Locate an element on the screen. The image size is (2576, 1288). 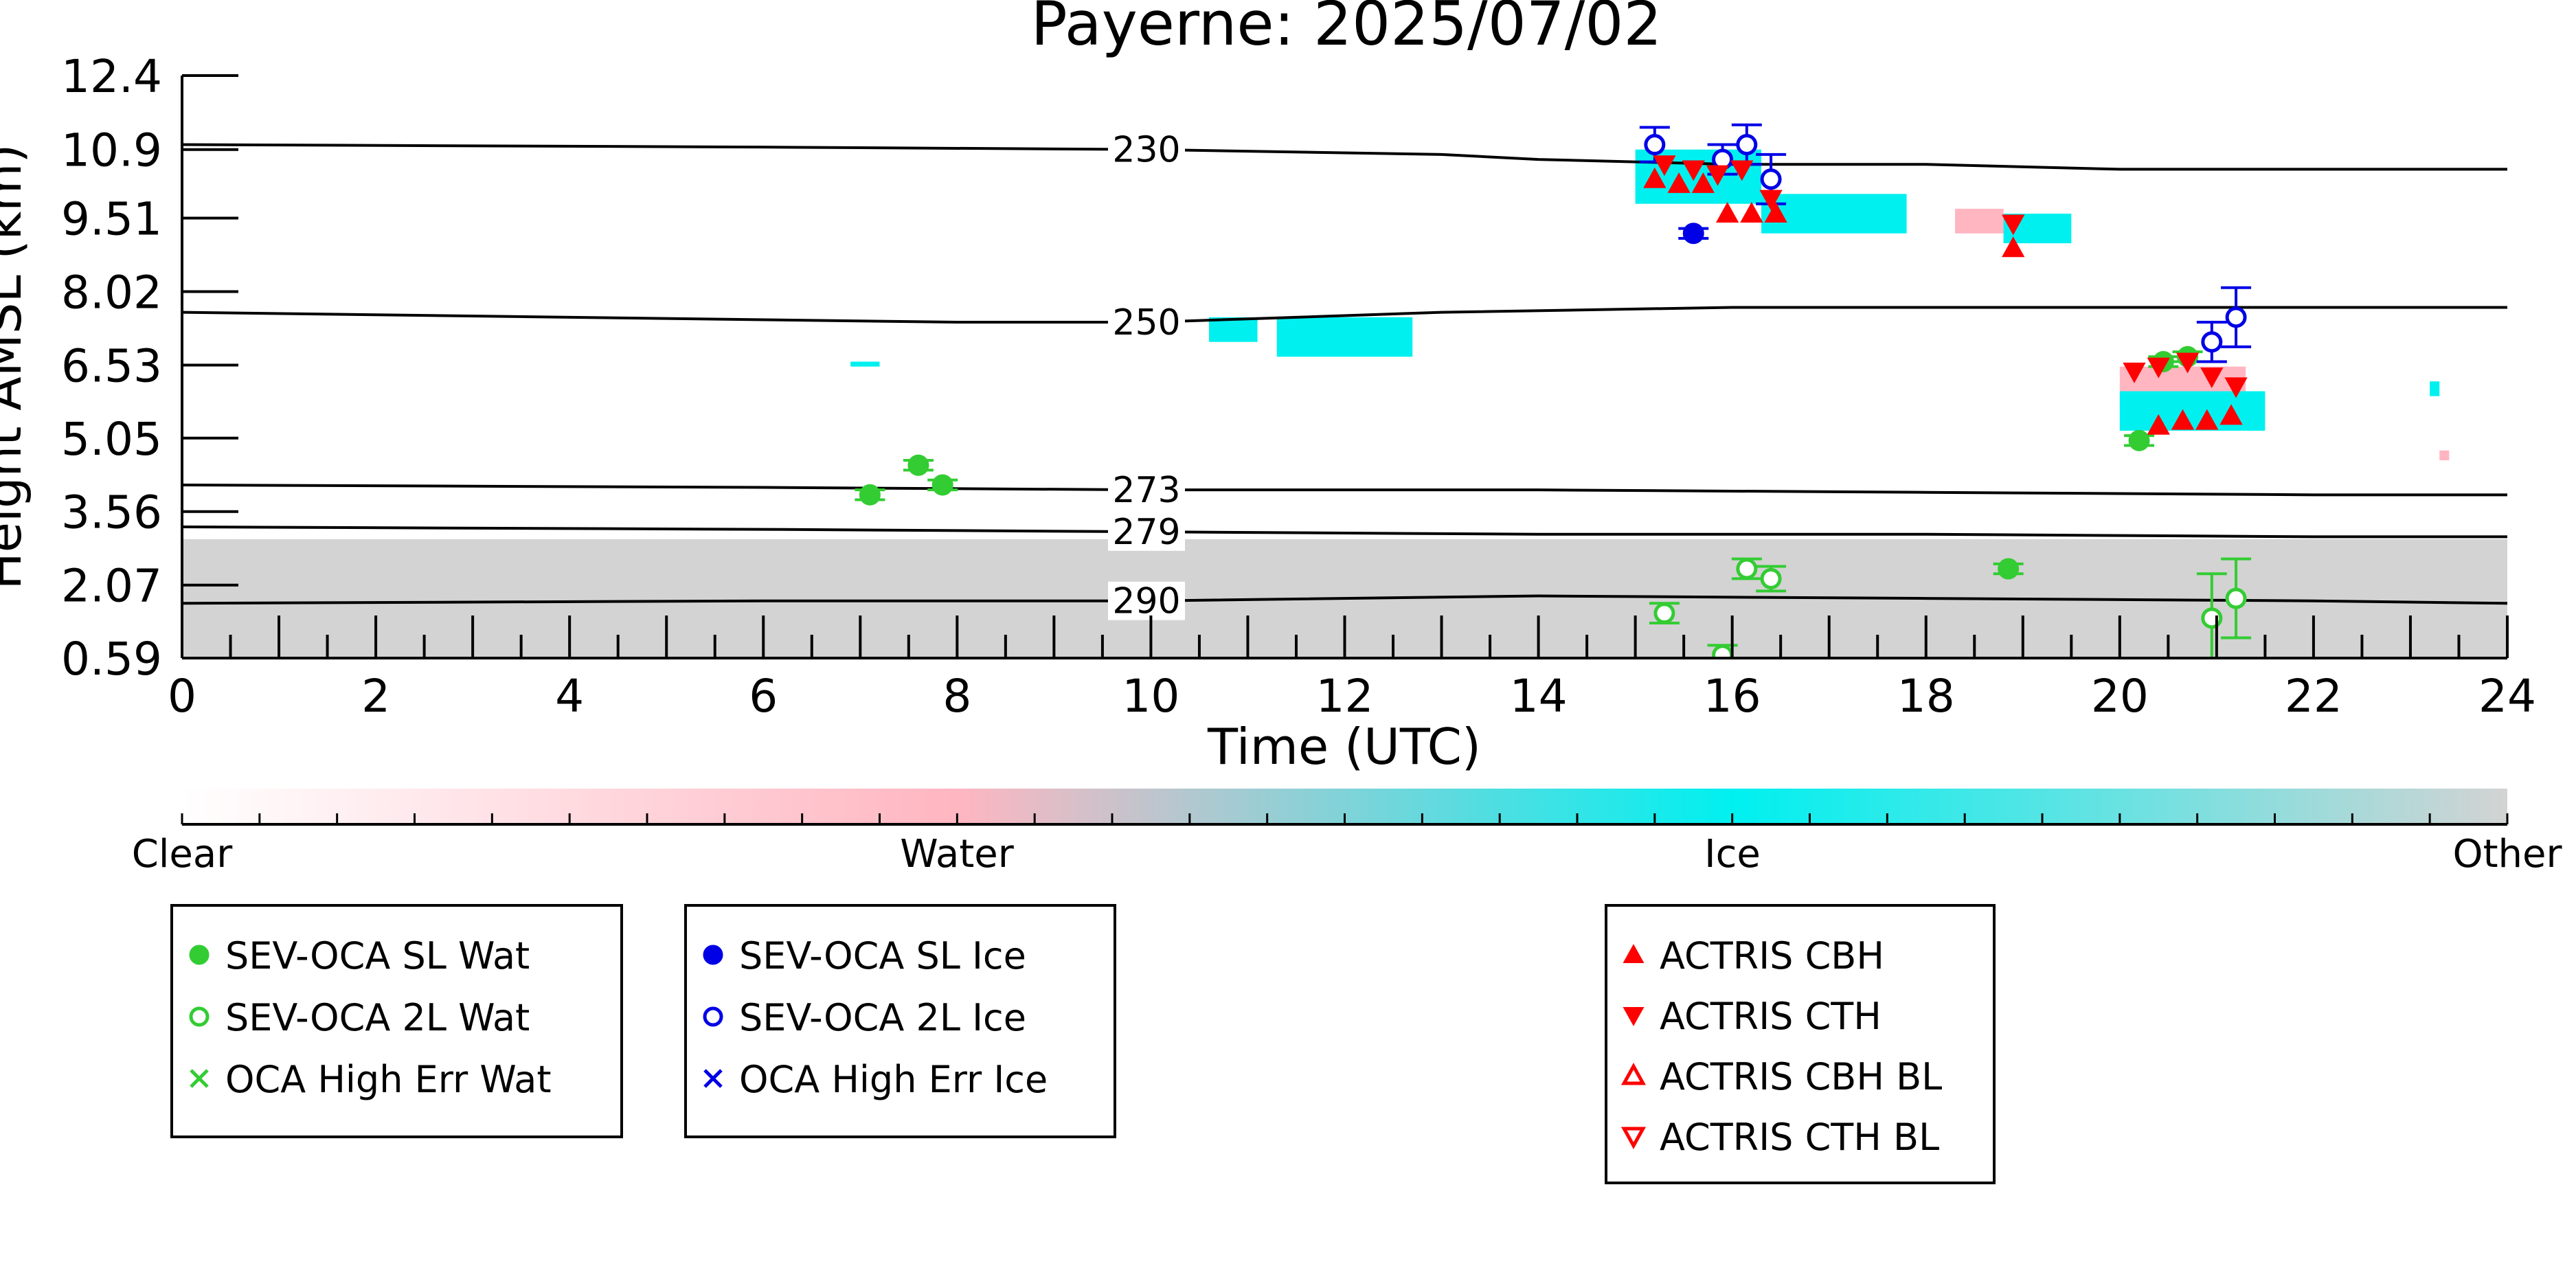
legend-label-actris-cth: ACTRIS CTH is located at coordinates (1771, 1016).